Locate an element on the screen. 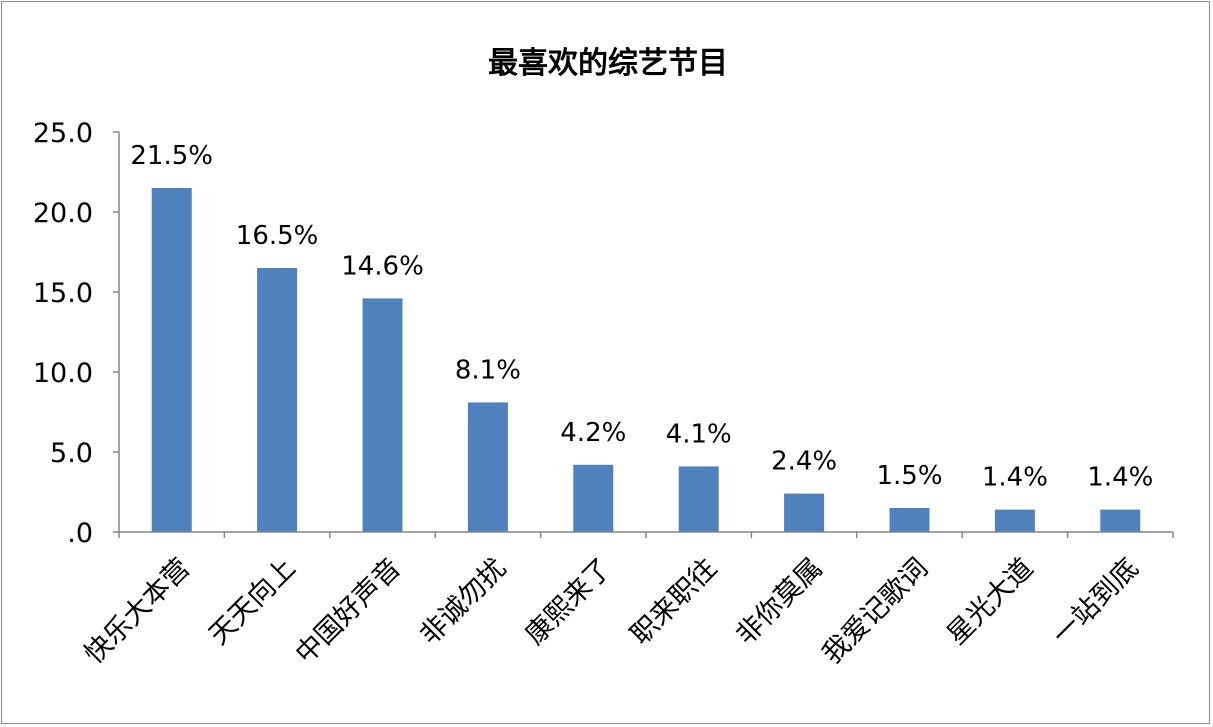 The height and width of the screenshot is (727, 1213). y-tick-label: .0 is located at coordinates (80, 533).